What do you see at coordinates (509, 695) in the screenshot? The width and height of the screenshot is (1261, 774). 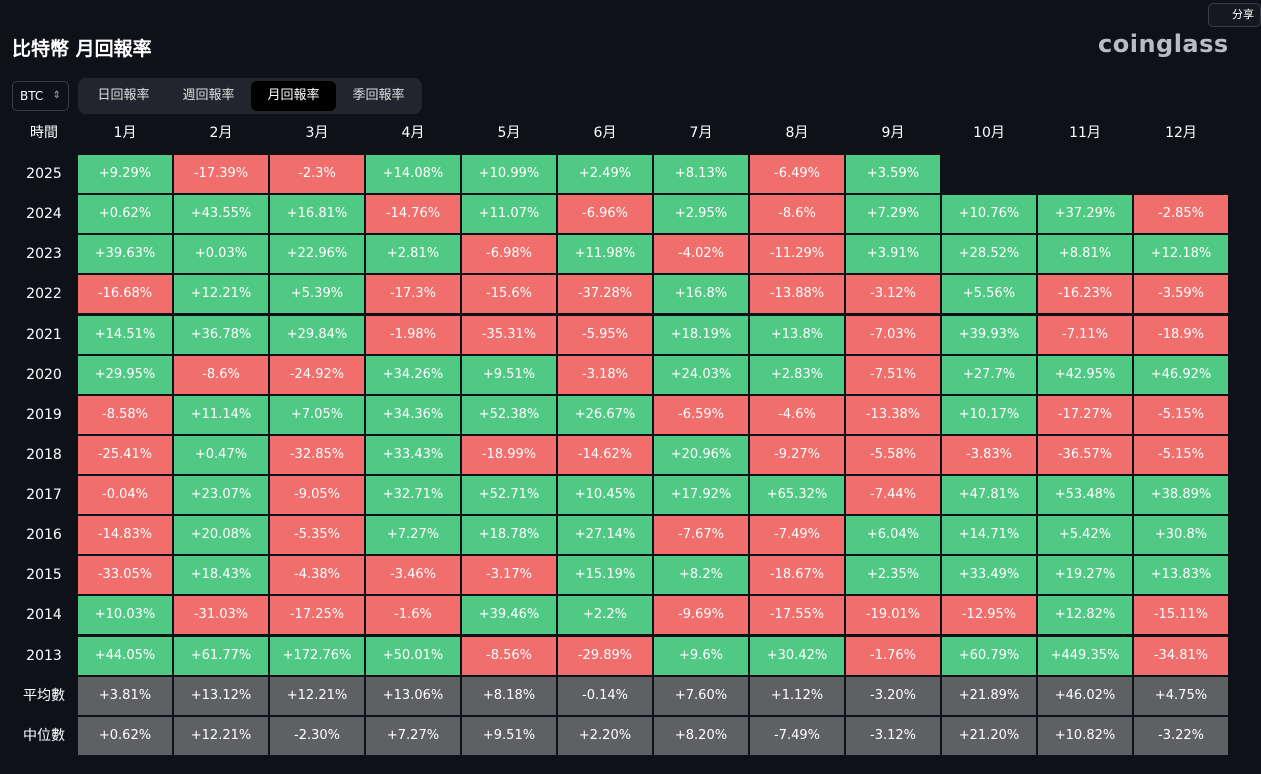 I see `summary-cell: +8.18%` at bounding box center [509, 695].